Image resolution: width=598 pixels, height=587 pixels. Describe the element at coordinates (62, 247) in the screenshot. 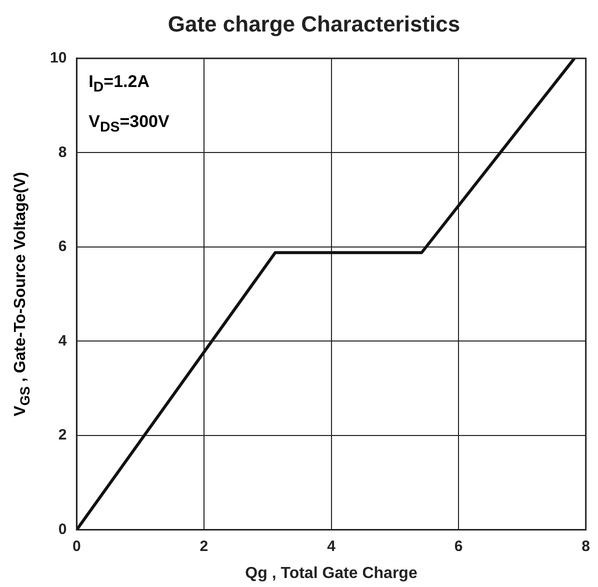

I see `y-tick-label: 6` at that location.